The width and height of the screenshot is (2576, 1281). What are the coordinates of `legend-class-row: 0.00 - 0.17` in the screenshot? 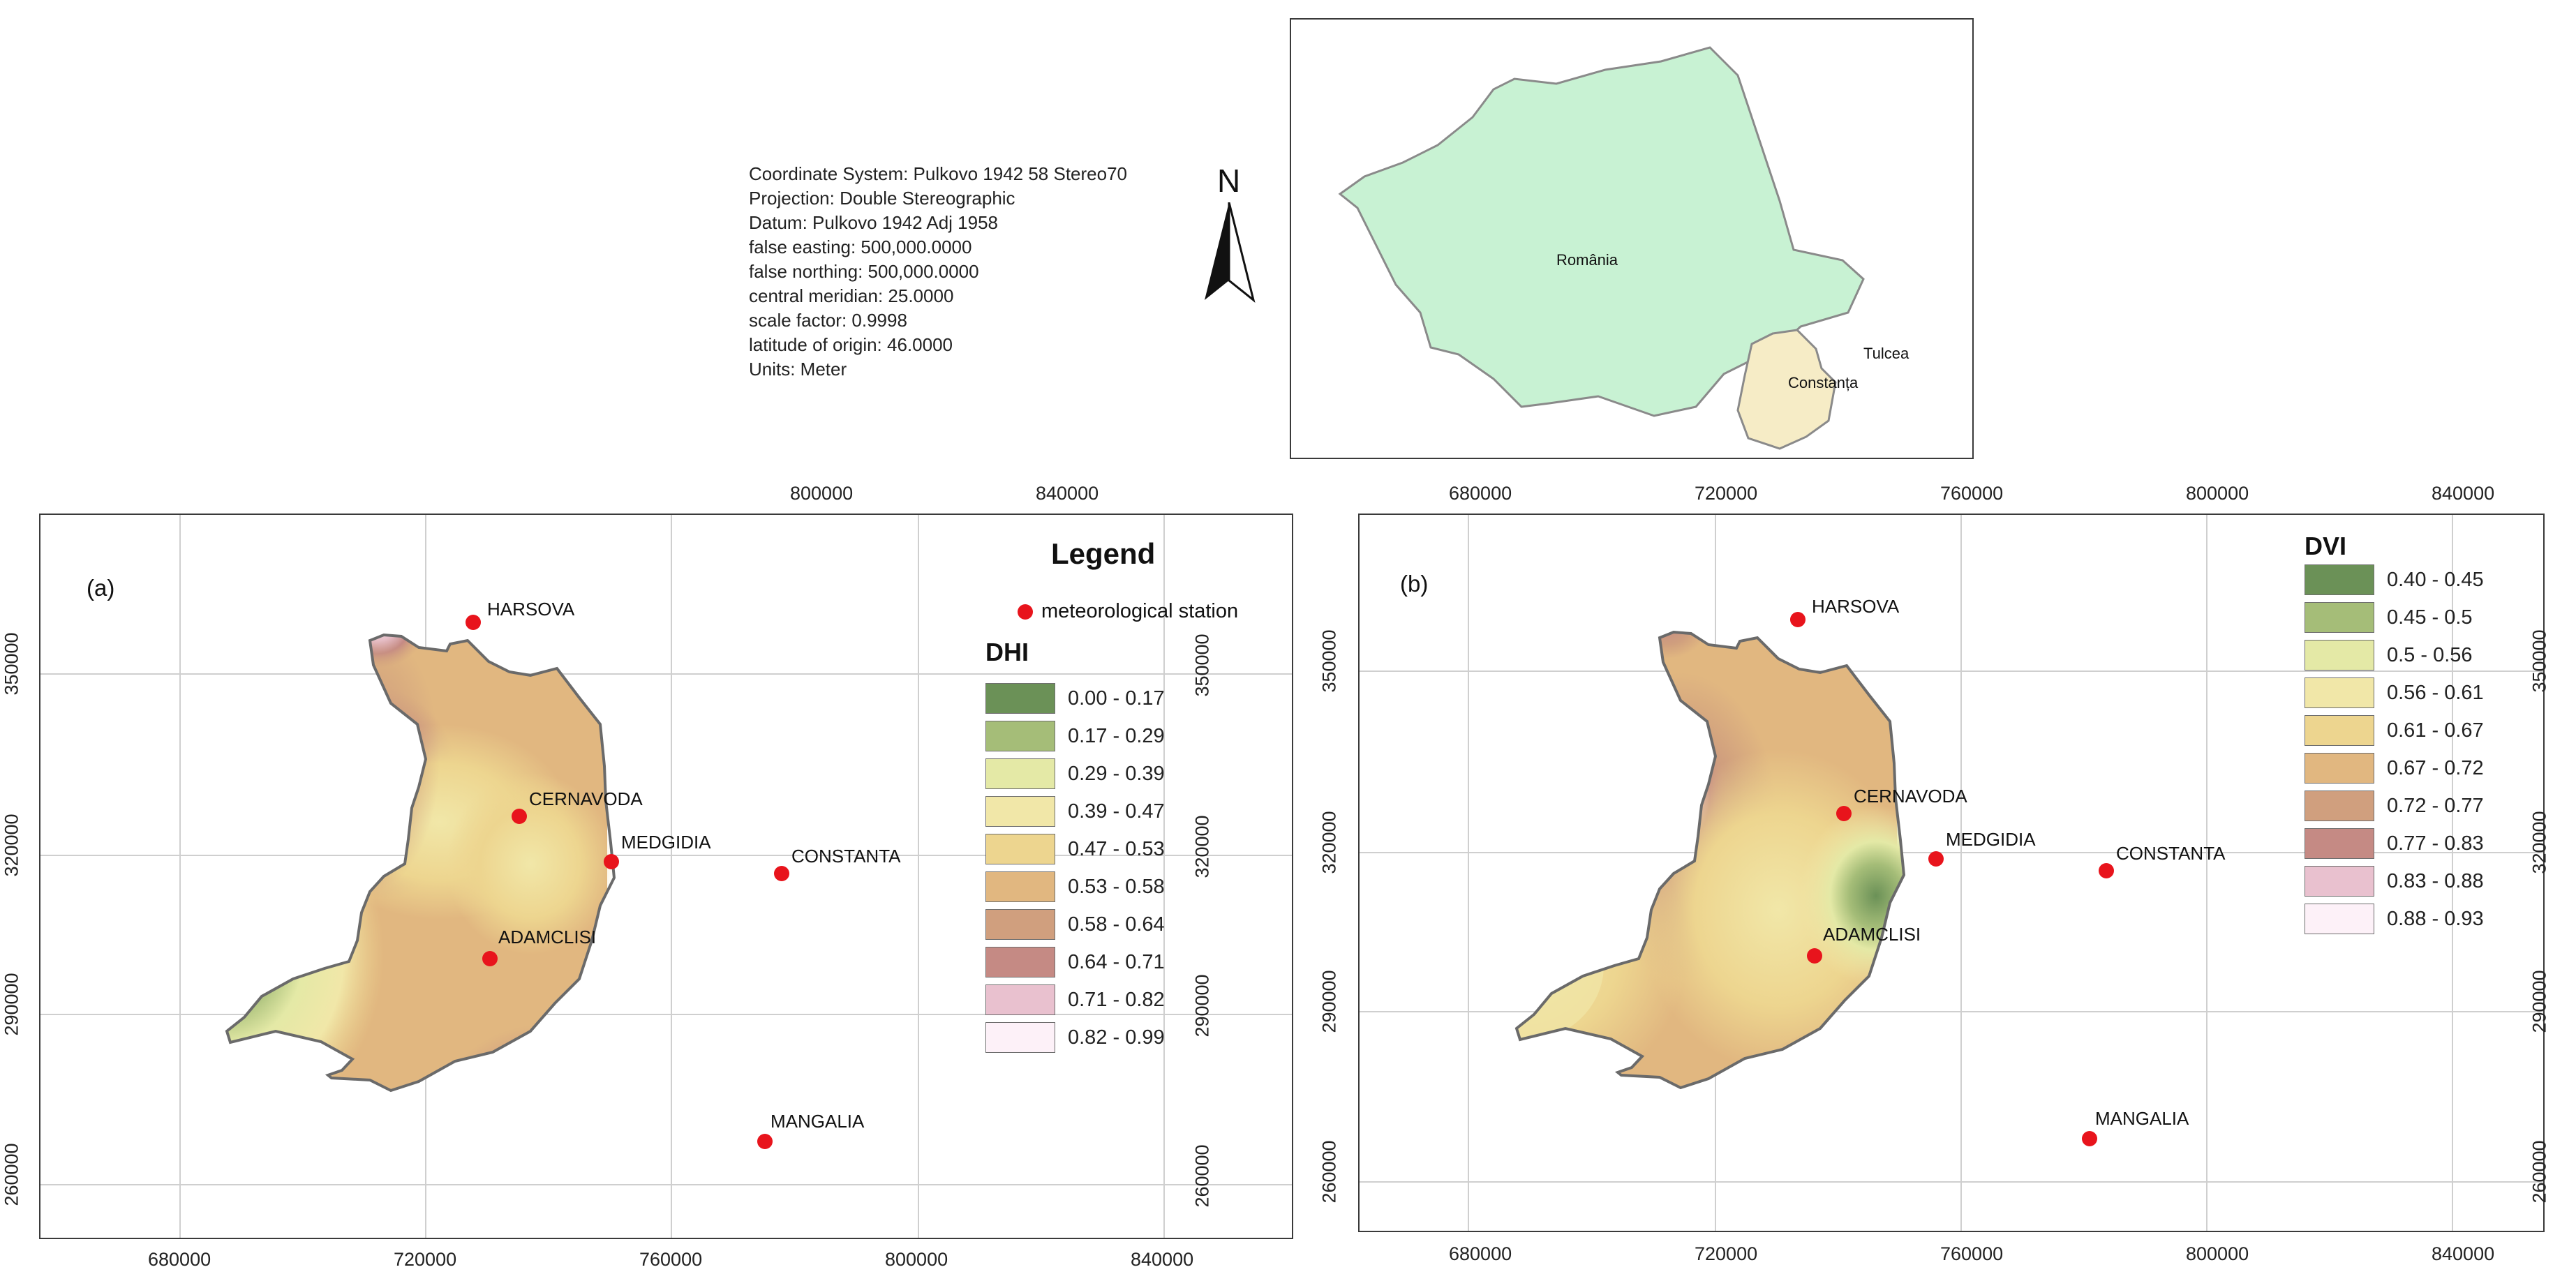 It's located at (1075, 698).